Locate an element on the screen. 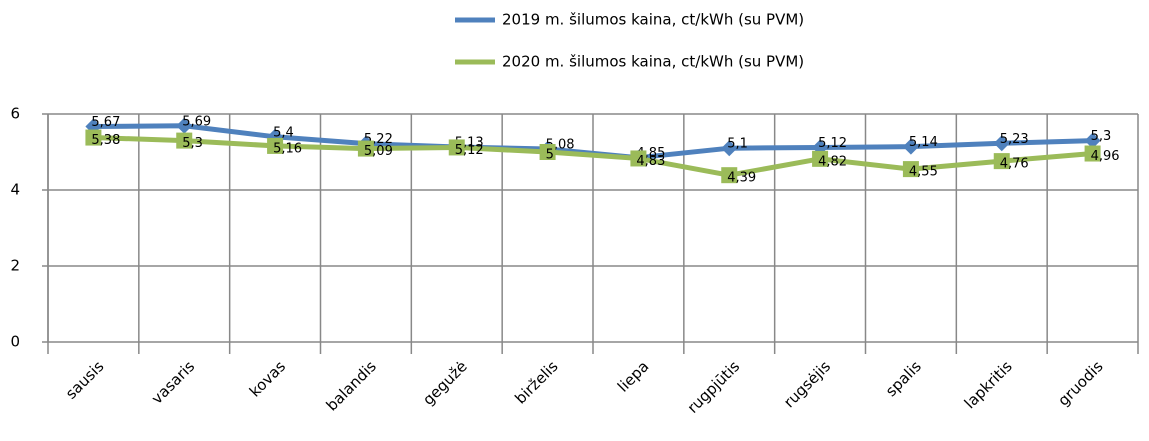 Image resolution: width=1149 pixels, height=441 pixels. y-tick-label: 6 is located at coordinates (15, 114).